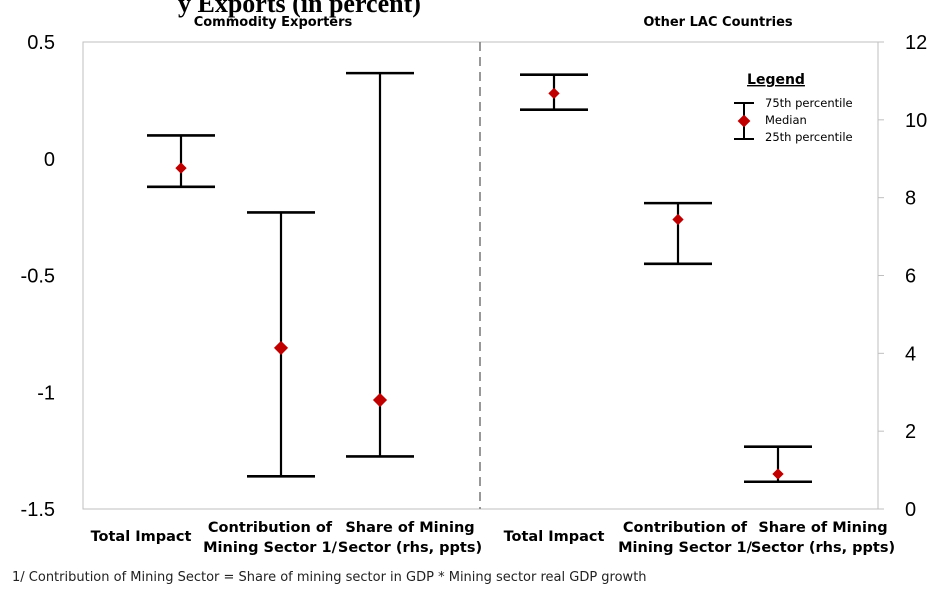 This screenshot has width=932, height=591. I want to click on left-tick-label: -0.5, so click(38, 277).